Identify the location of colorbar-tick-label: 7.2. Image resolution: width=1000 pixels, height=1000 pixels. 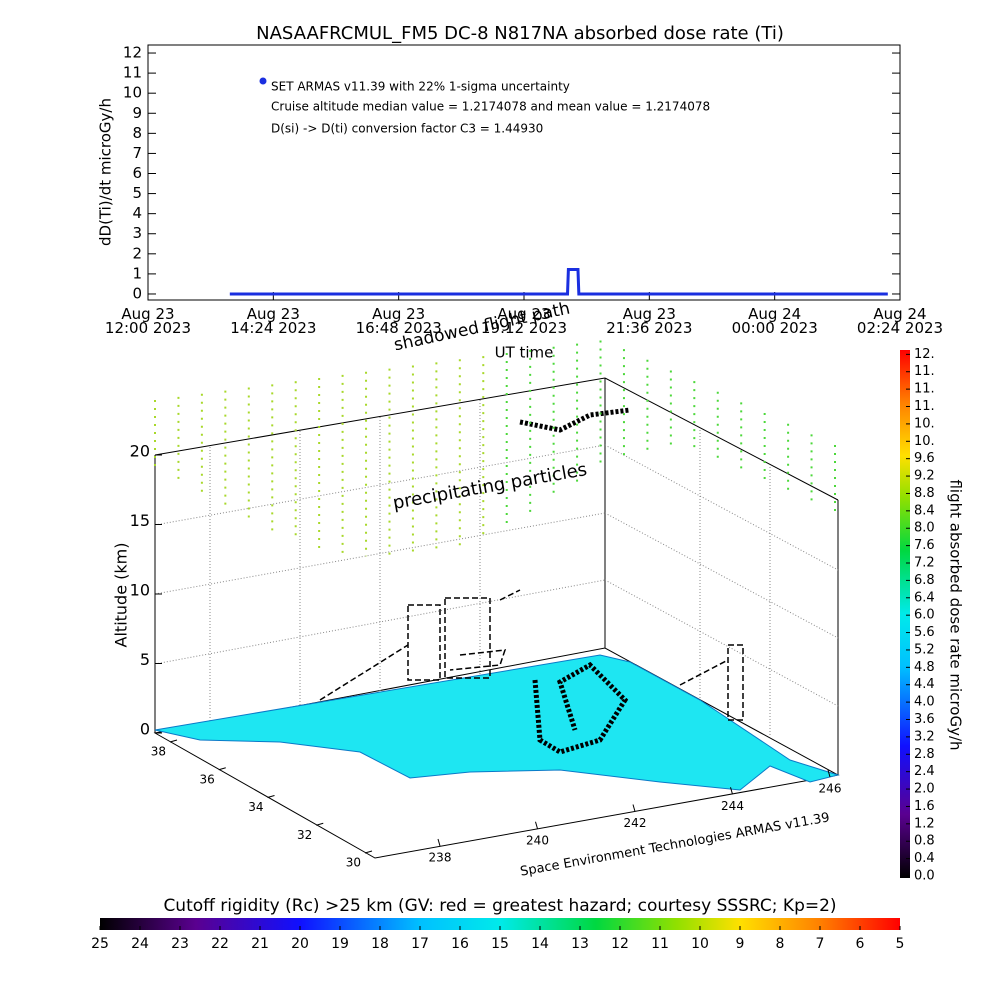
(924, 563).